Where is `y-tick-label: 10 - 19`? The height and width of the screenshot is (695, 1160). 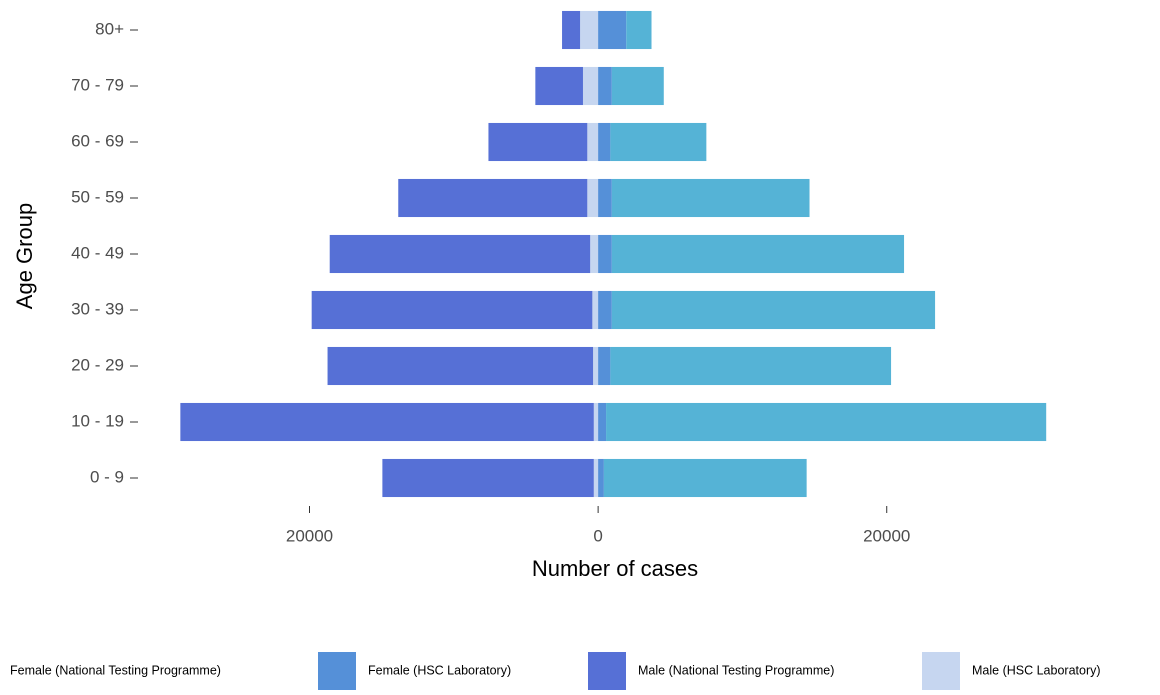 y-tick-label: 10 - 19 is located at coordinates (97, 420).